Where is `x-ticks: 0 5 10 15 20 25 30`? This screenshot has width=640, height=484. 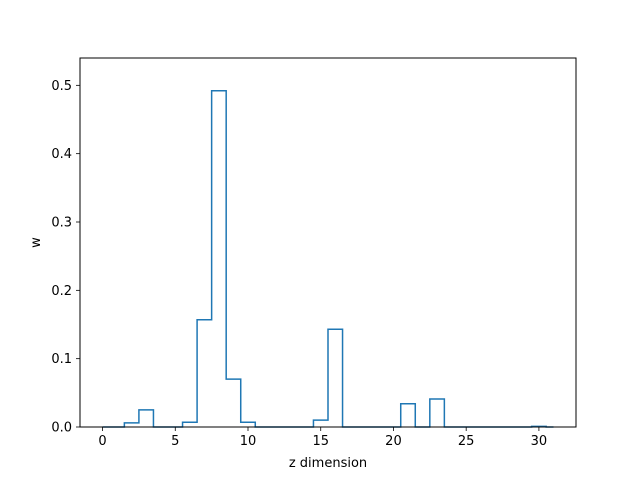 x-ticks: 0 5 10 15 20 25 30 is located at coordinates (322, 438).